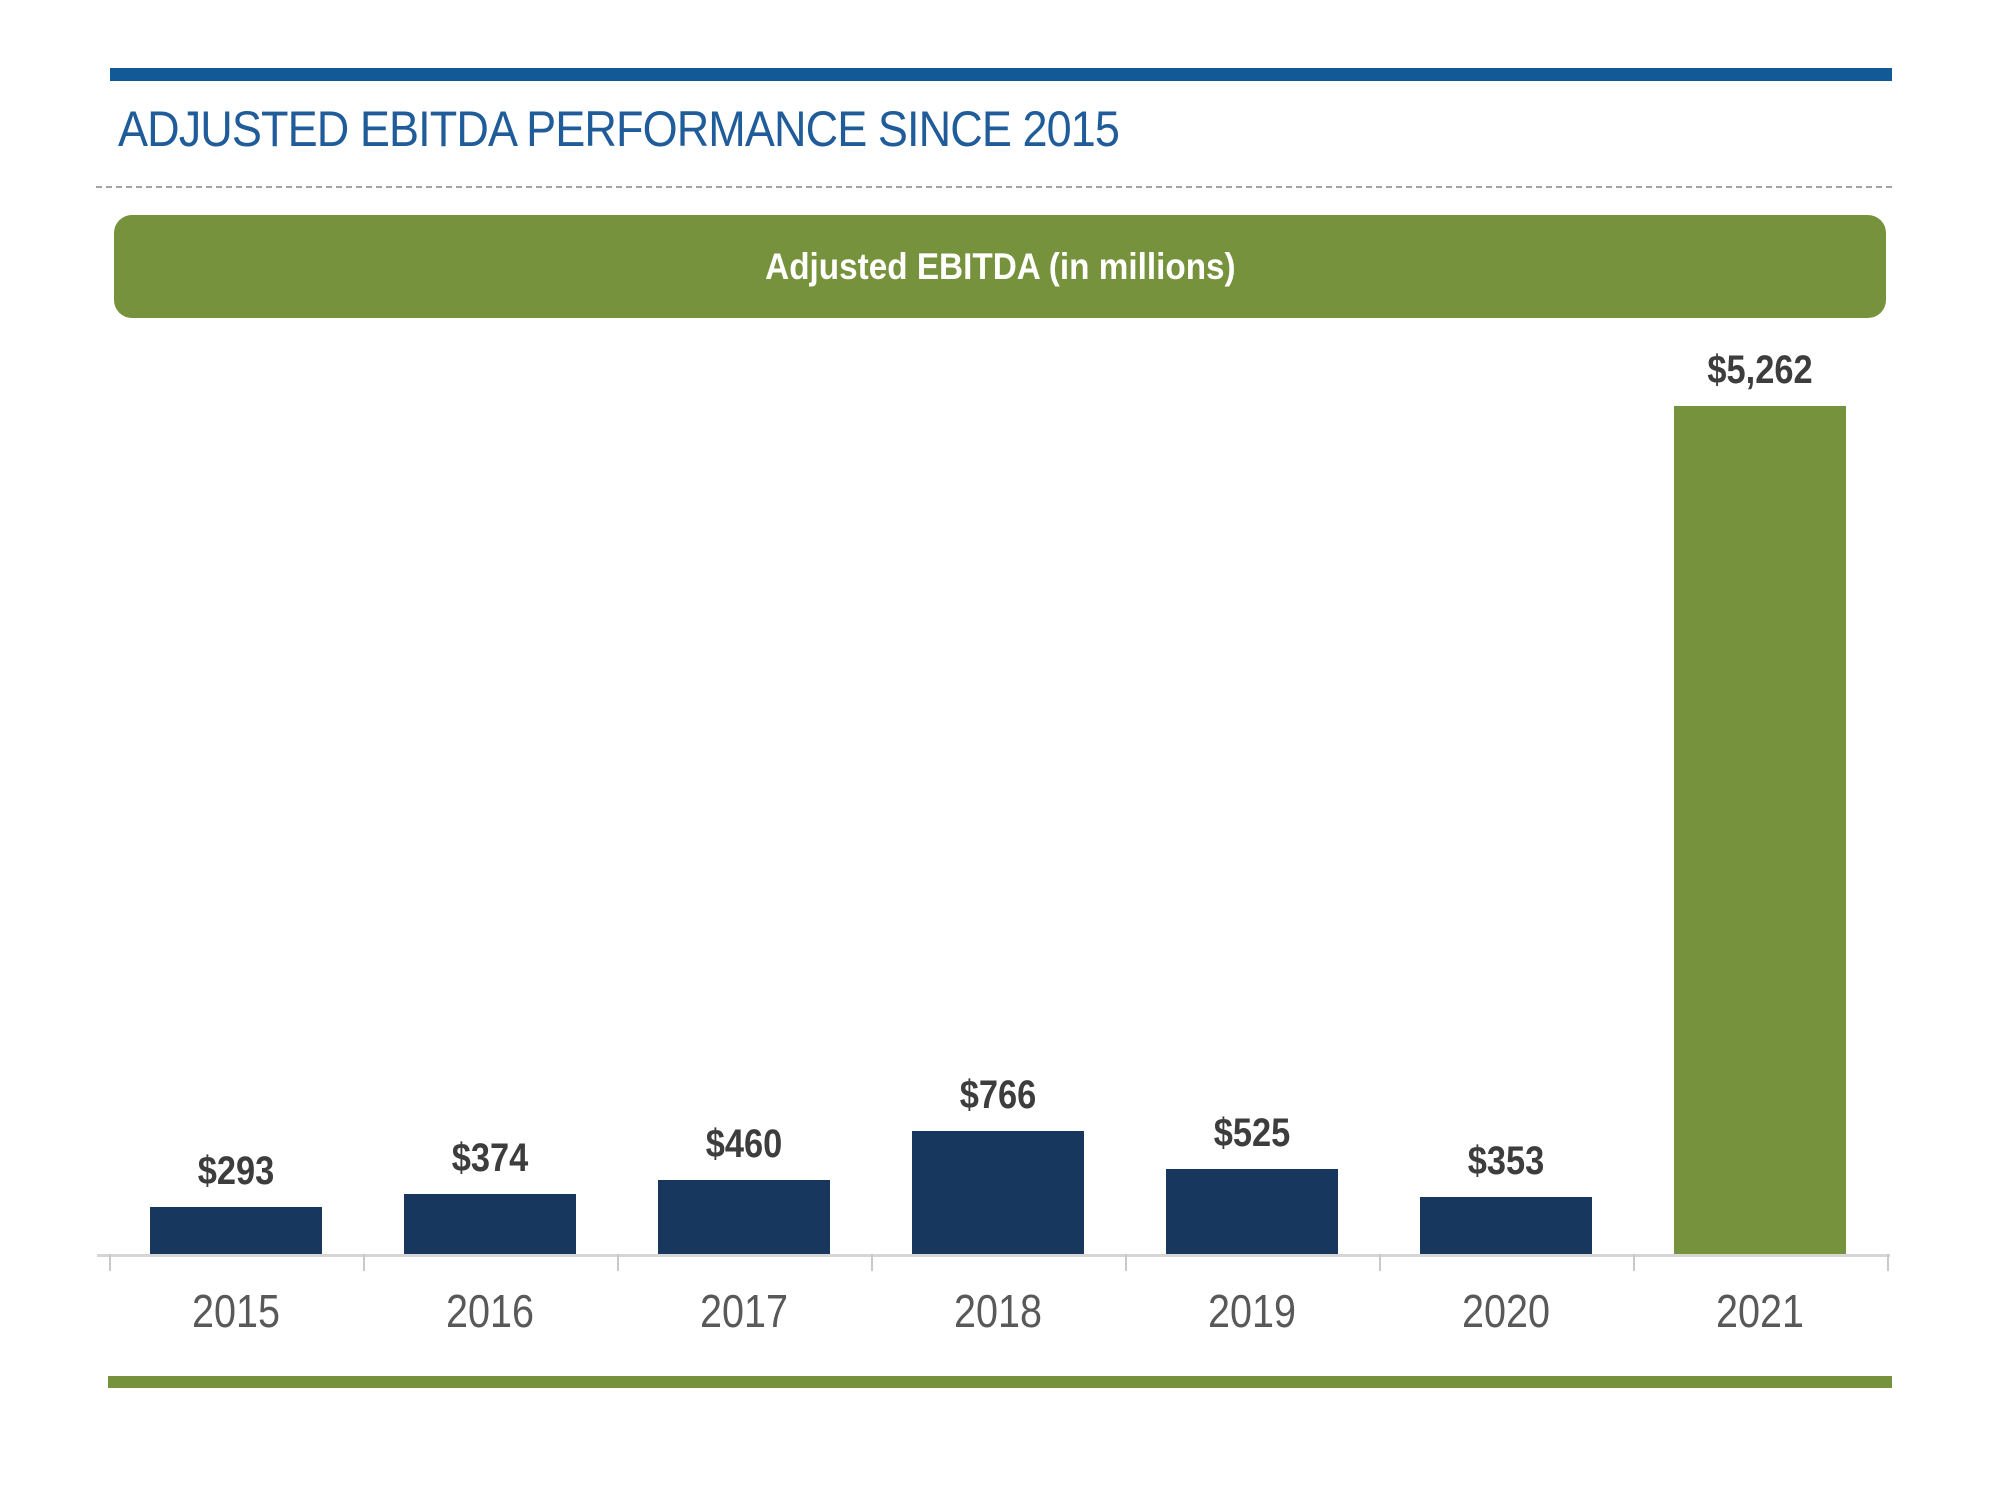 This screenshot has width=2000, height=1500. What do you see at coordinates (1252, 1311) in the screenshot?
I see `x-axis-label-2019: 2019` at bounding box center [1252, 1311].